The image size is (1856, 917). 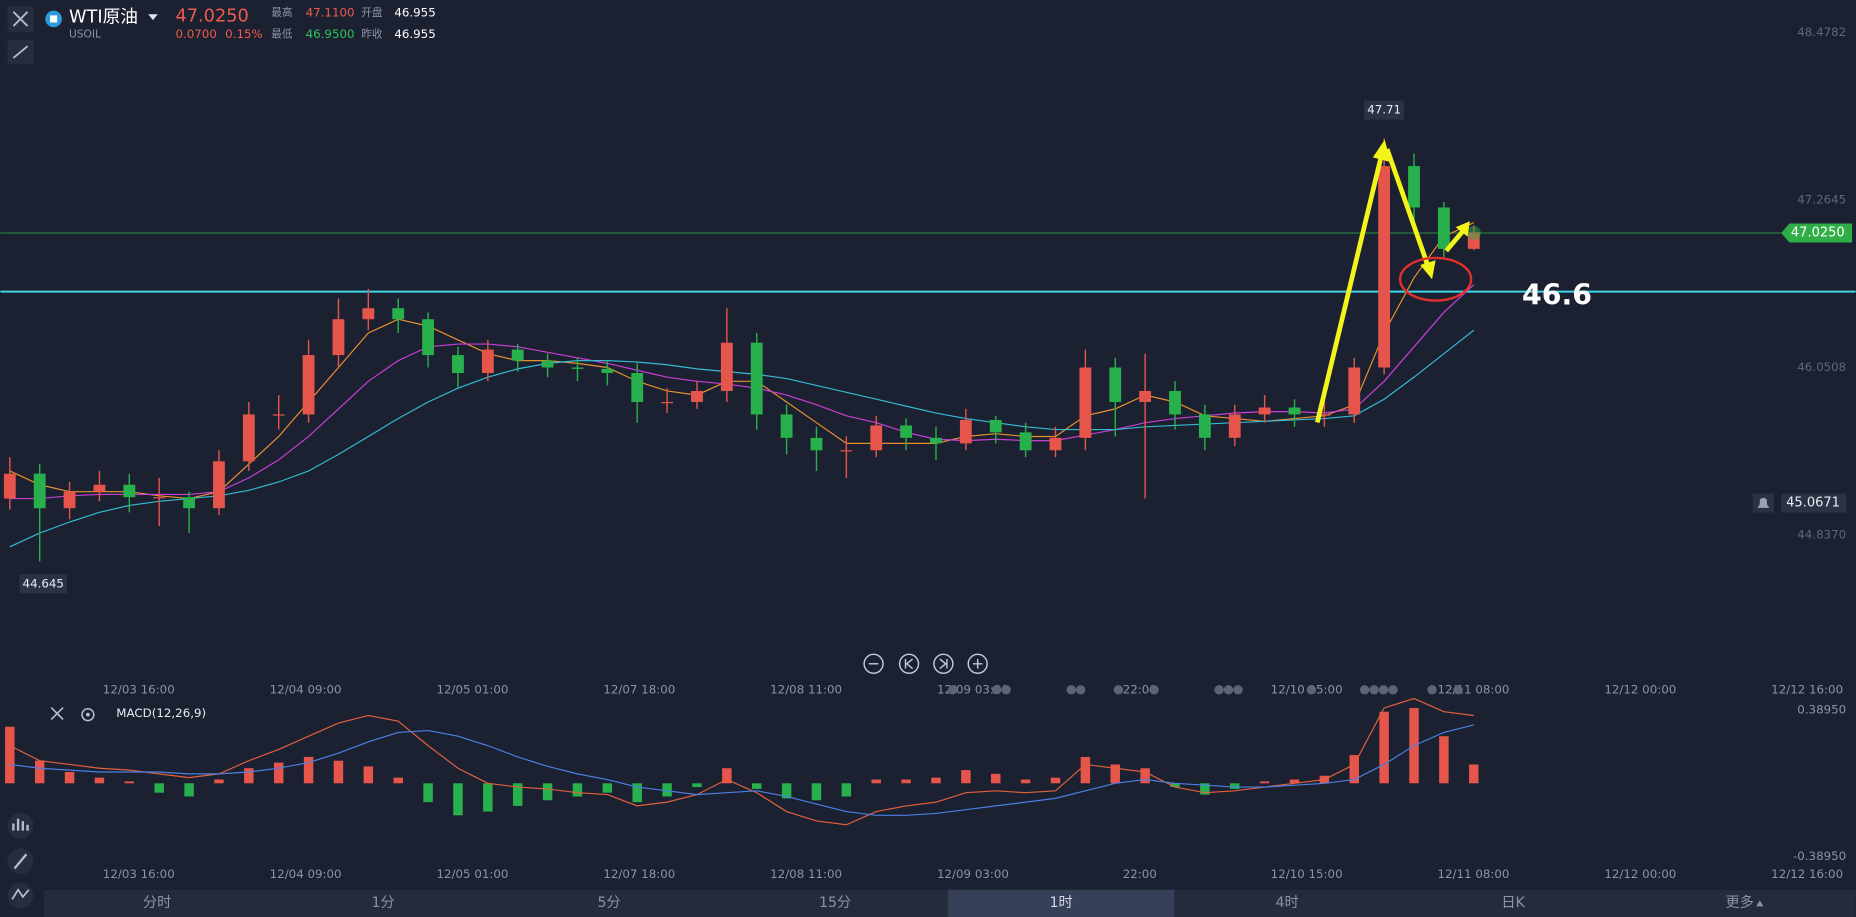 I want to click on tab: 1分, so click(x=383, y=903).